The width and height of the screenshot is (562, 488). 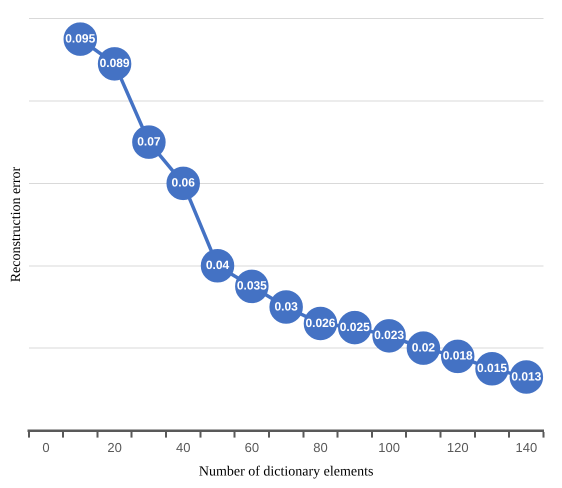 What do you see at coordinates (526, 376) in the screenshot?
I see `data-label: 0.013` at bounding box center [526, 376].